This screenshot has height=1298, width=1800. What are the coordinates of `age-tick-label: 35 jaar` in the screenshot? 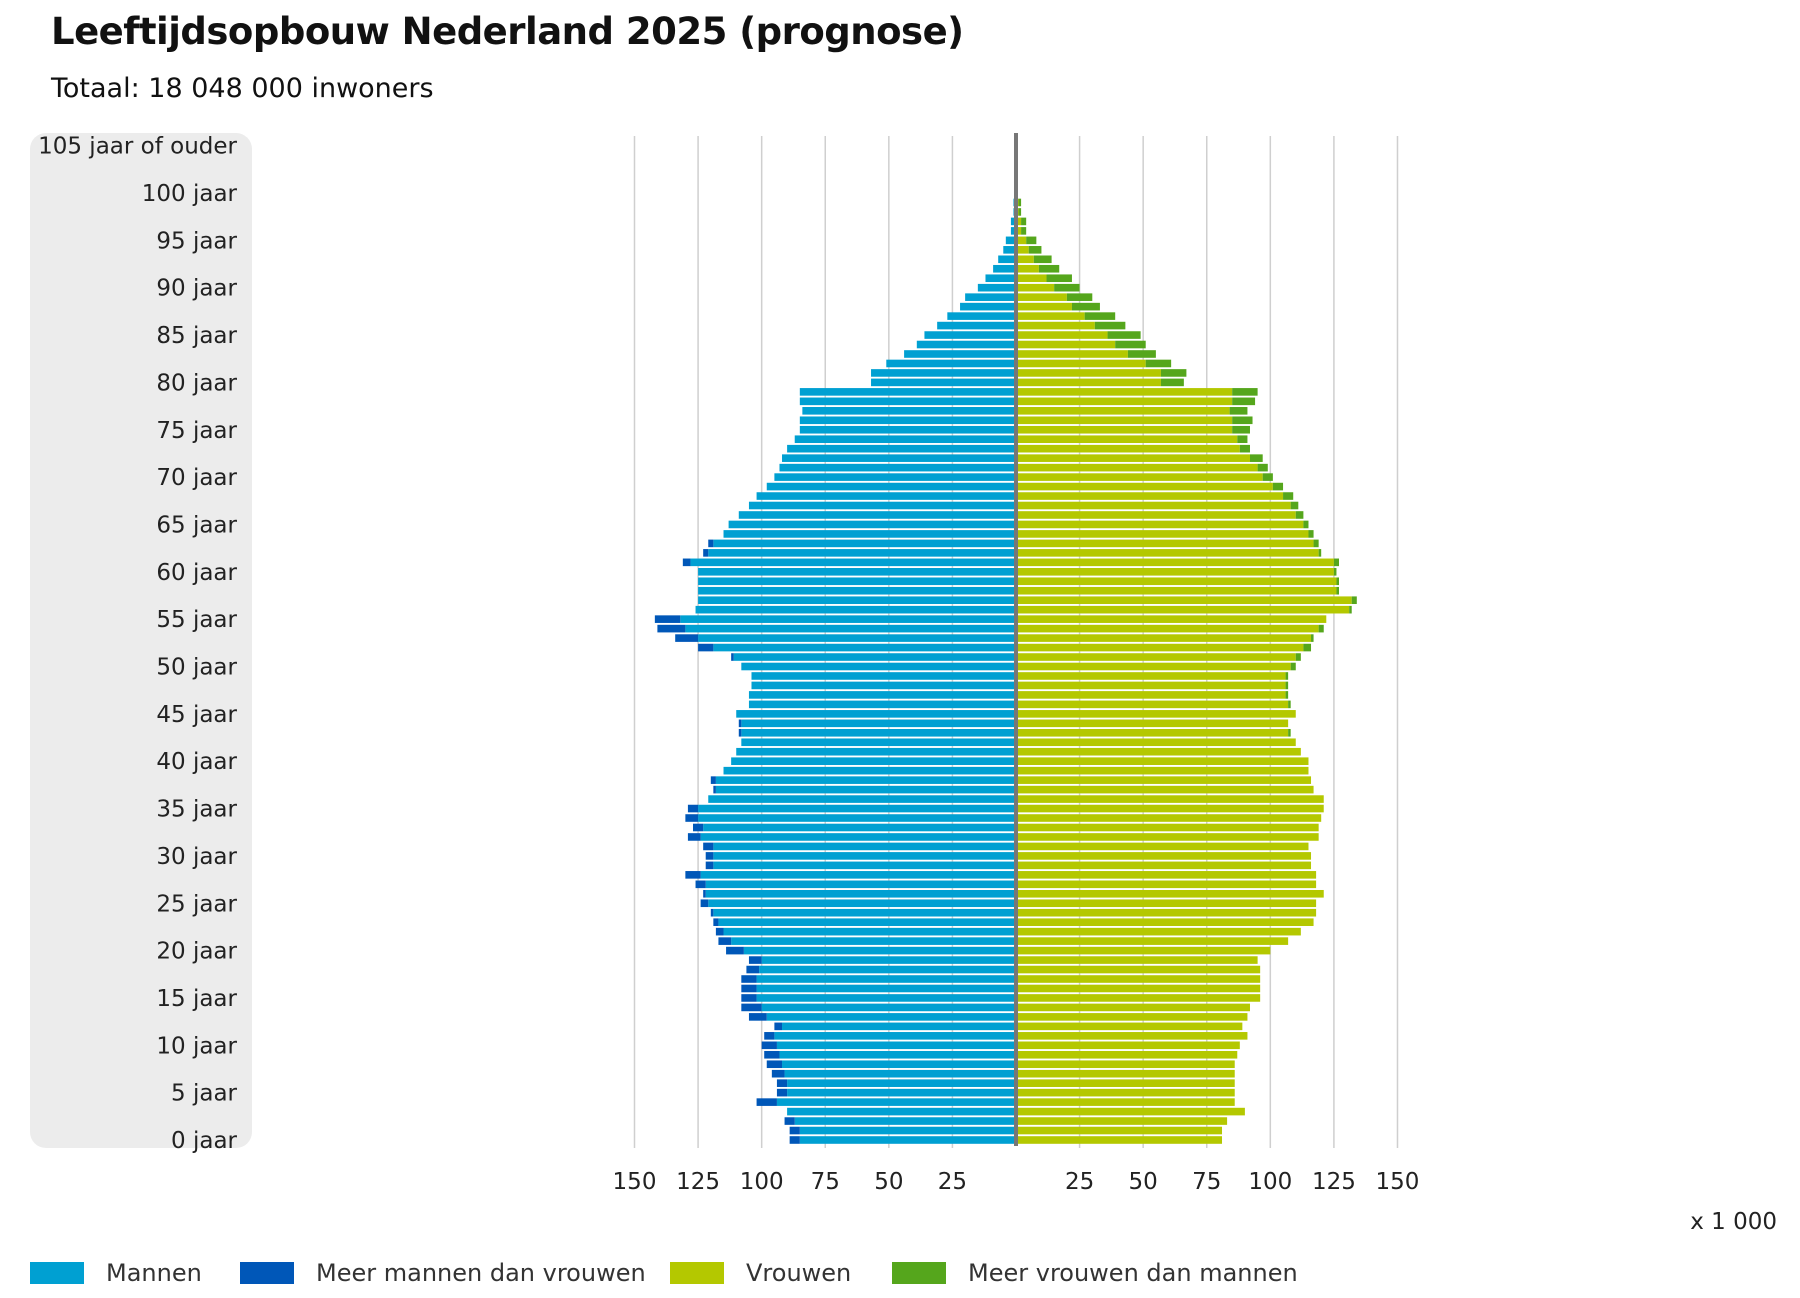 It's located at (196, 810).